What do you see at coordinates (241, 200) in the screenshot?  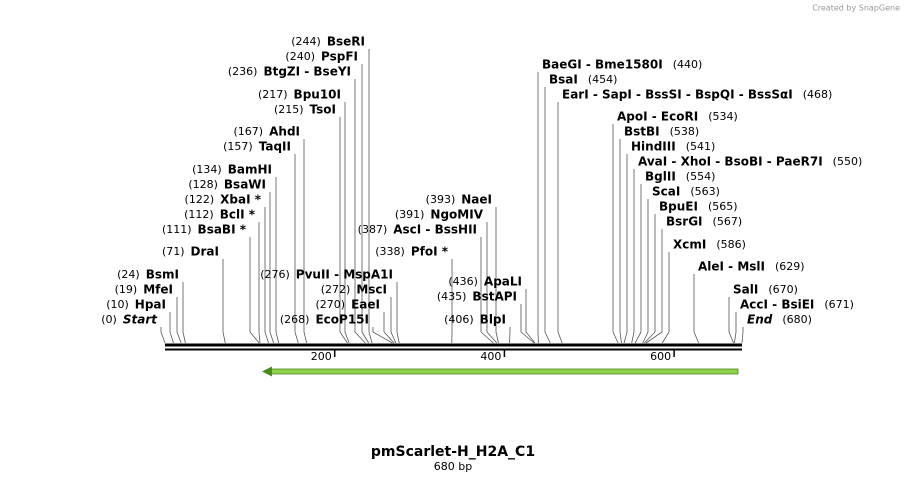 I see `enzyme-name: XbaI *` at bounding box center [241, 200].